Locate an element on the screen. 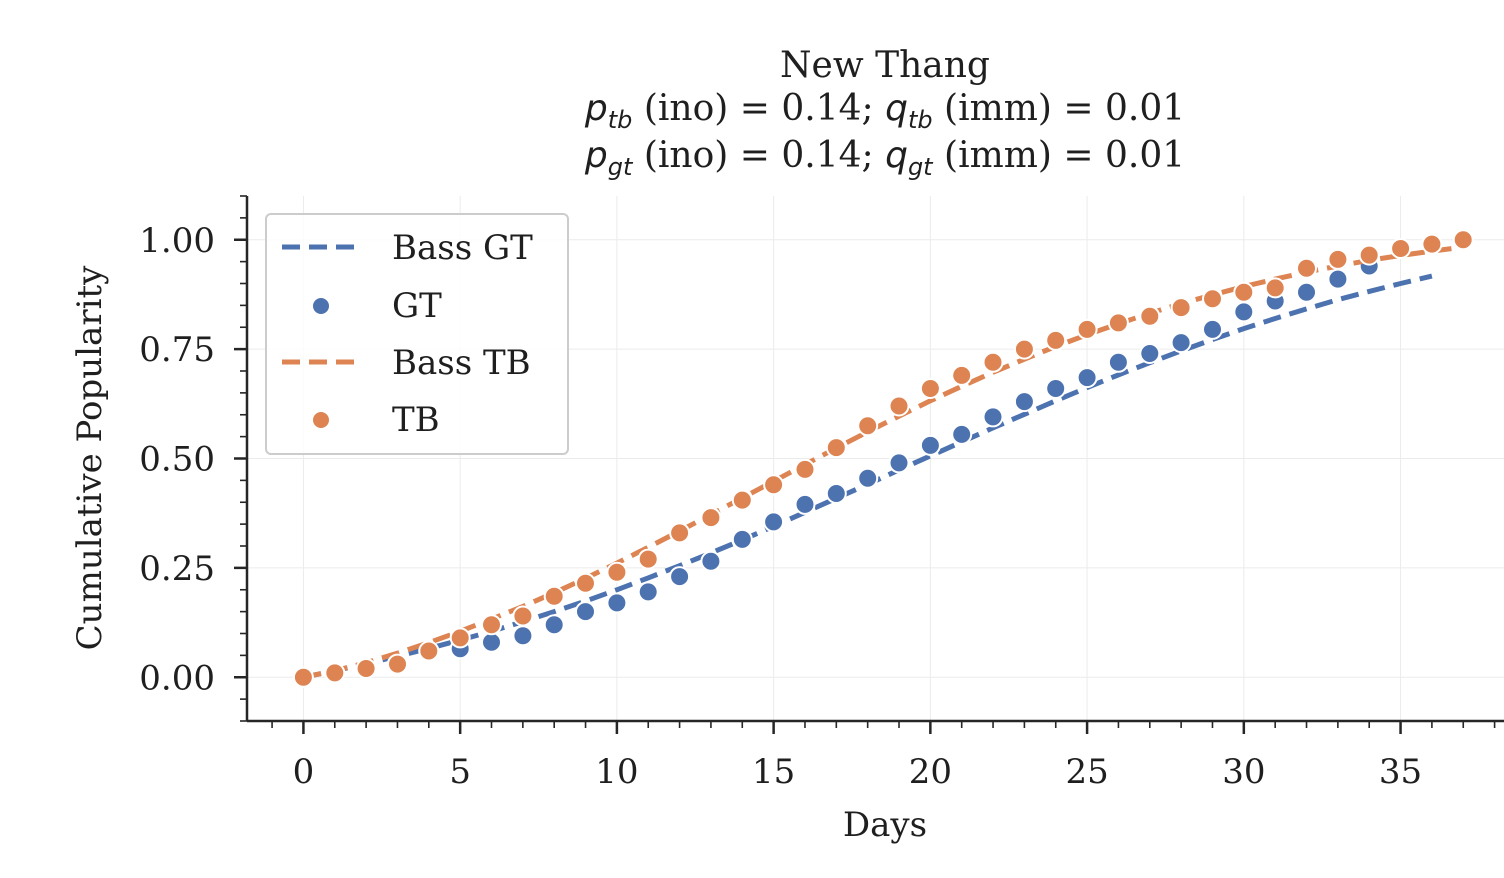 The width and height of the screenshot is (1504, 878). title-p-gt-subscript: gt is located at coordinates (621, 167).